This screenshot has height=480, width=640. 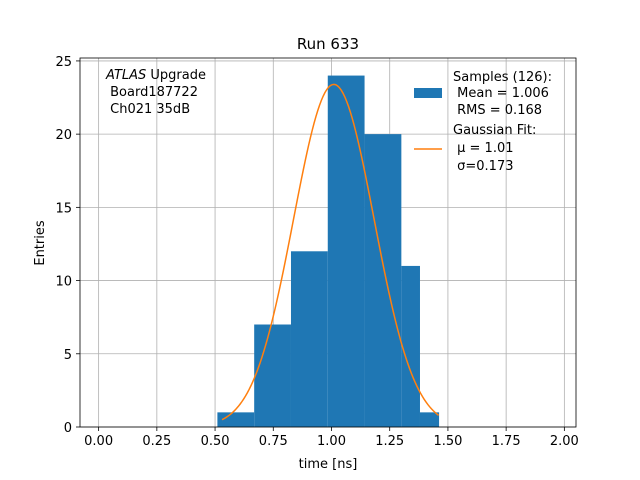 What do you see at coordinates (483, 166) in the screenshot?
I see `legend-sigma: σ=0.173` at bounding box center [483, 166].